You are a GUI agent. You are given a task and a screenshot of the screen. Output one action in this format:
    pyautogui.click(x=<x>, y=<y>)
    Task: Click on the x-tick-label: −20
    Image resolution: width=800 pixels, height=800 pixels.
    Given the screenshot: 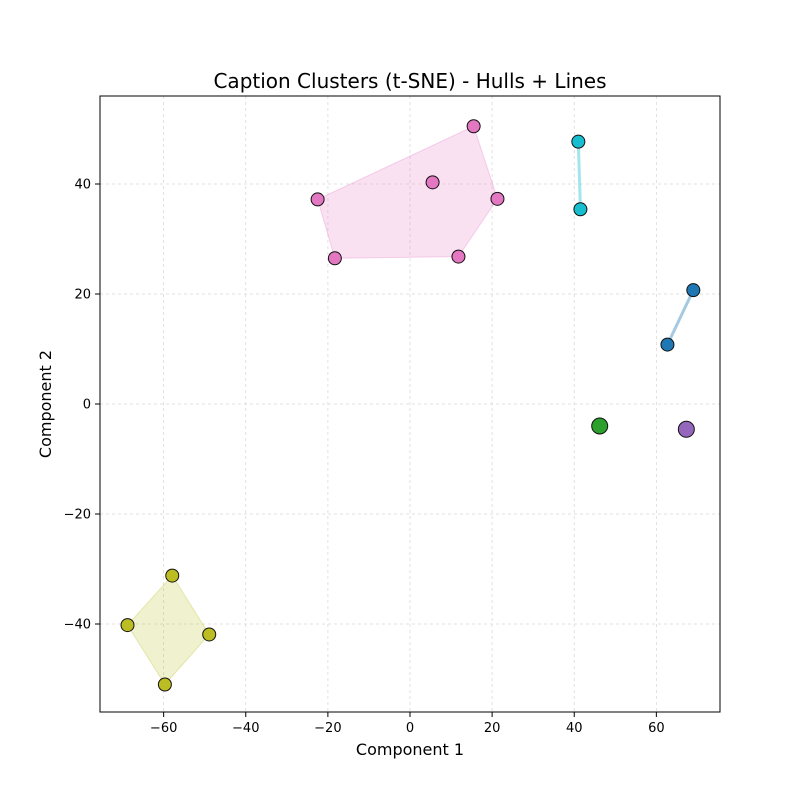 What is the action you would take?
    pyautogui.click(x=327, y=728)
    